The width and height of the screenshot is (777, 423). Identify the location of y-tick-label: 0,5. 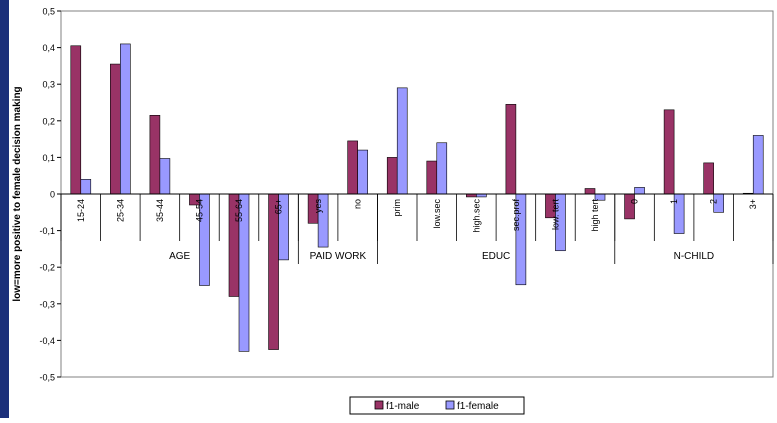
(48, 12).